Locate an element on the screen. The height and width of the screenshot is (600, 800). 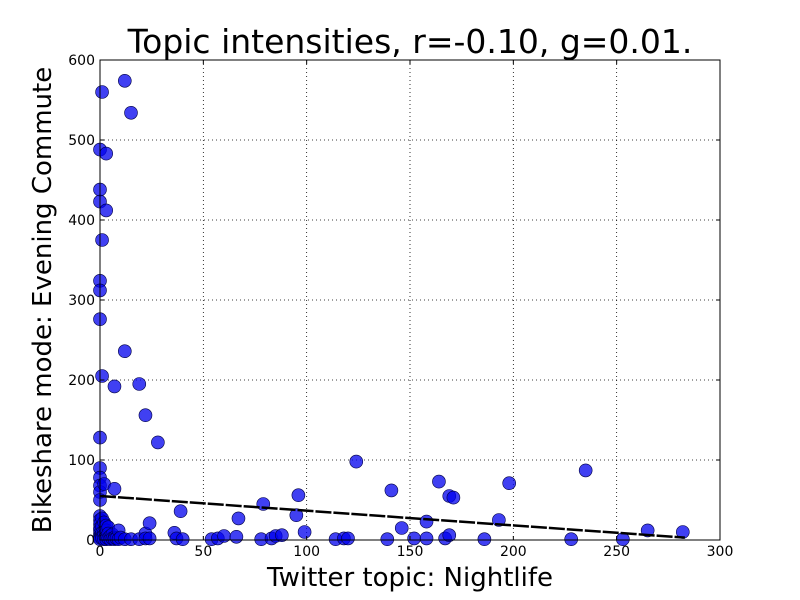
x-tick-label: 300 is located at coordinates (720, 552).